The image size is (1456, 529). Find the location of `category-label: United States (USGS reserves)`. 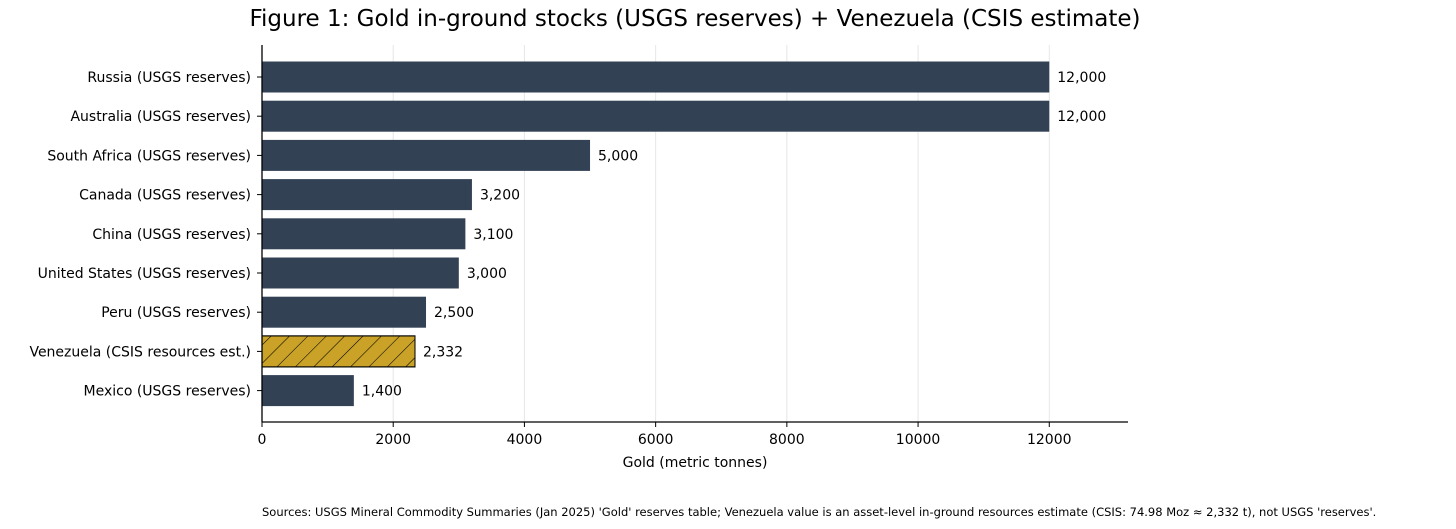

category-label: United States (USGS reserves) is located at coordinates (144, 274).